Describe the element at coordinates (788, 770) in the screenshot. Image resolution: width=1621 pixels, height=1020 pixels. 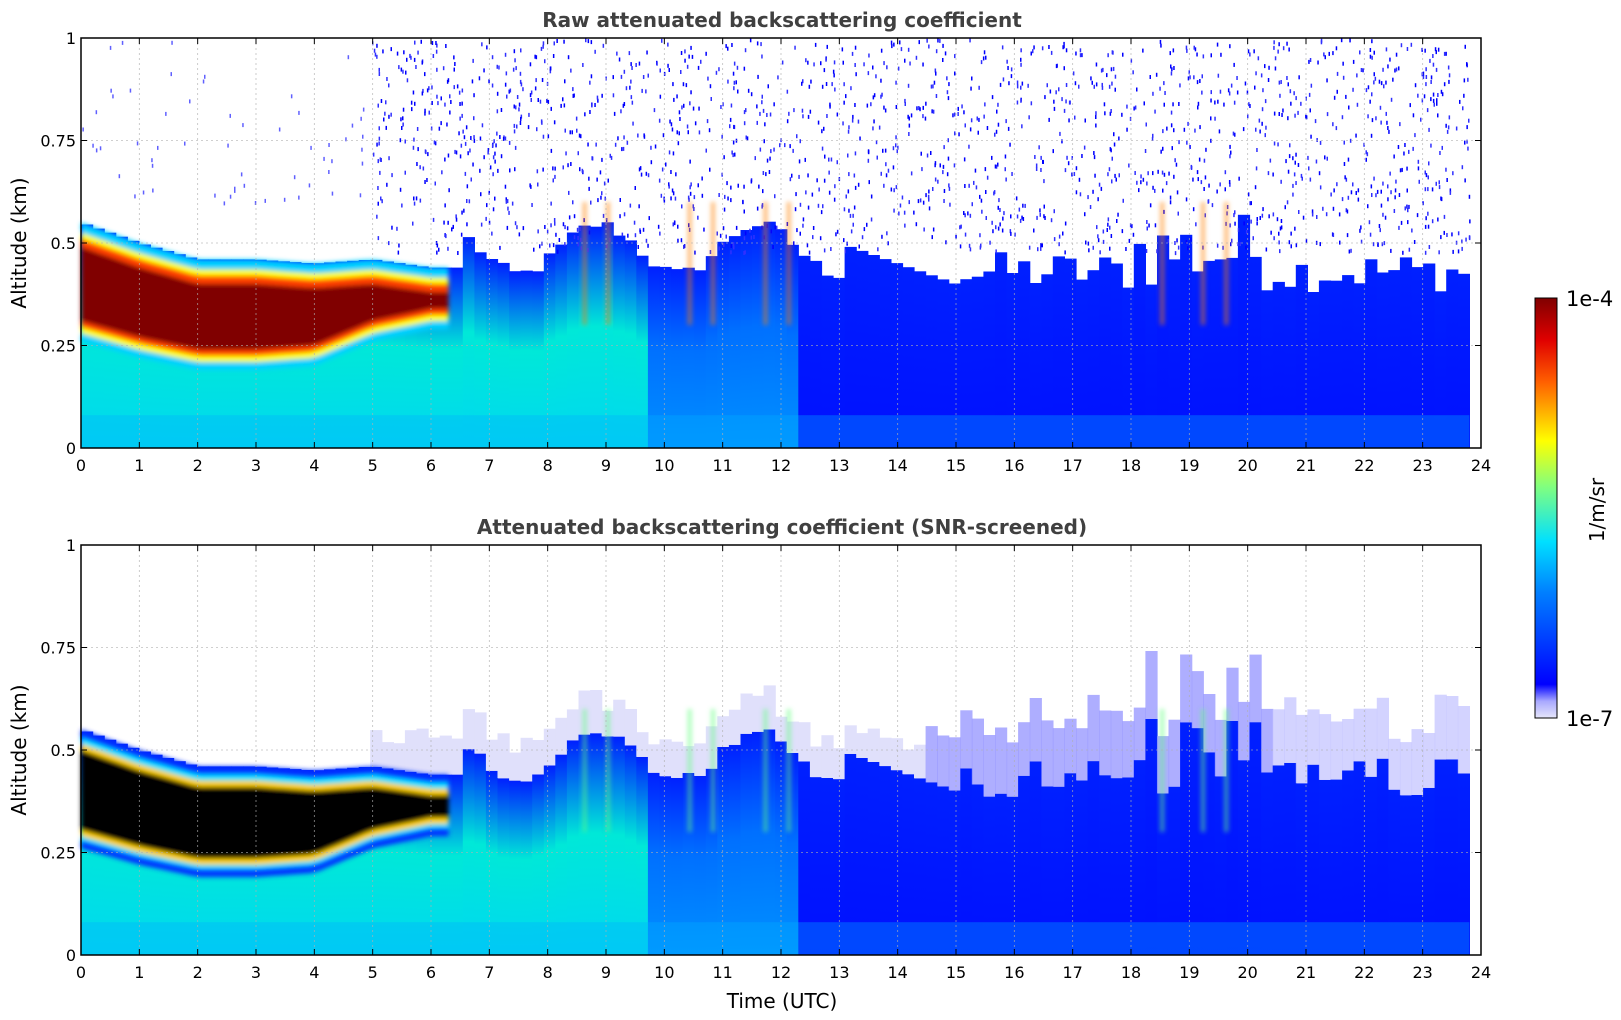
I see `layer-streak` at that location.